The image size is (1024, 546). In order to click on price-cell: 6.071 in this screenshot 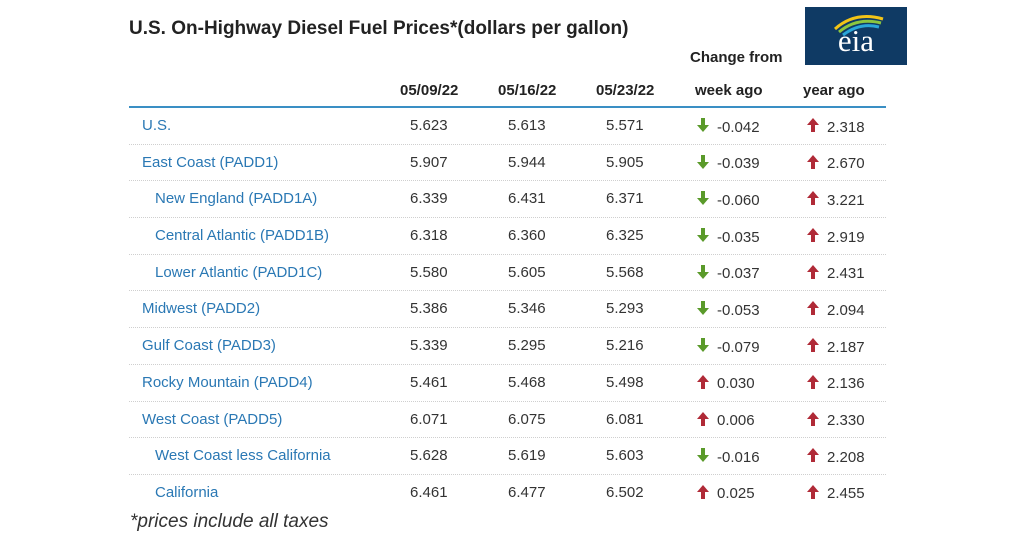, I will do `click(429, 419)`.